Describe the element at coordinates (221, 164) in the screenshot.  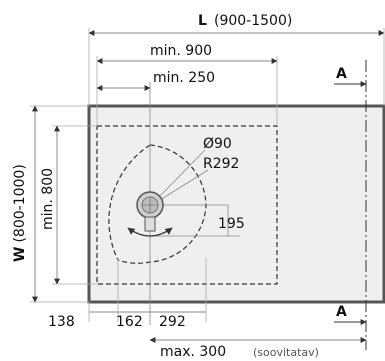
I see `label-r292: R292` at that location.